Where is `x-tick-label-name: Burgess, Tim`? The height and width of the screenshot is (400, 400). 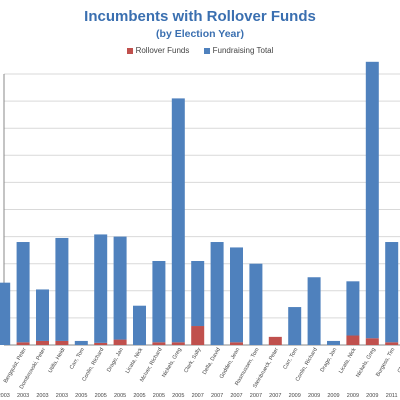
x-tick-label-name: Burgess, Tim is located at coordinates (385, 362).